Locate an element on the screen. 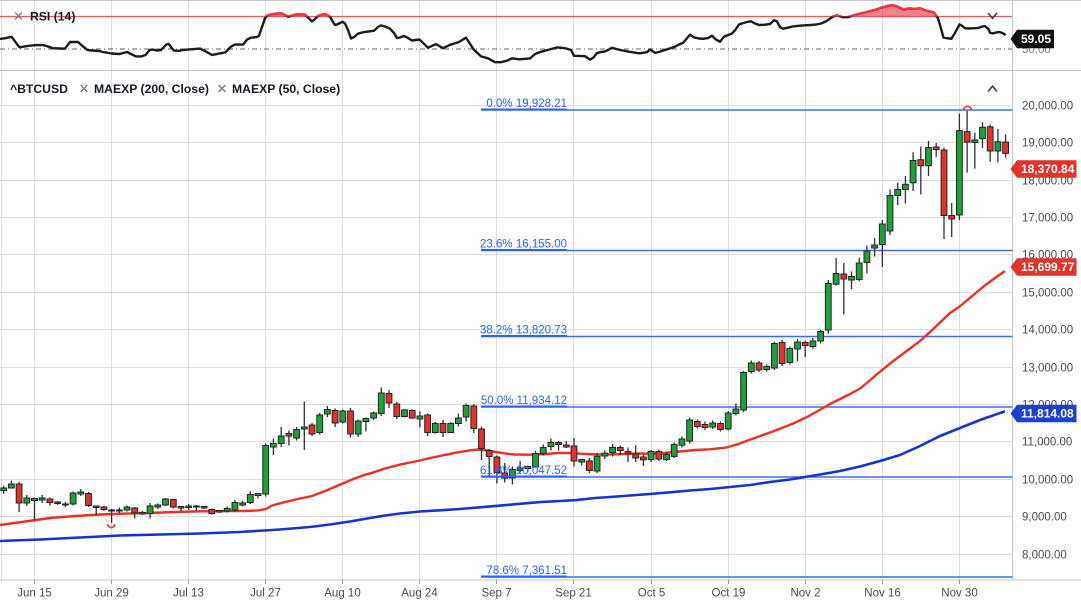 The height and width of the screenshot is (610, 1081). svg-text: 8,000.00 is located at coordinates (1044, 556).